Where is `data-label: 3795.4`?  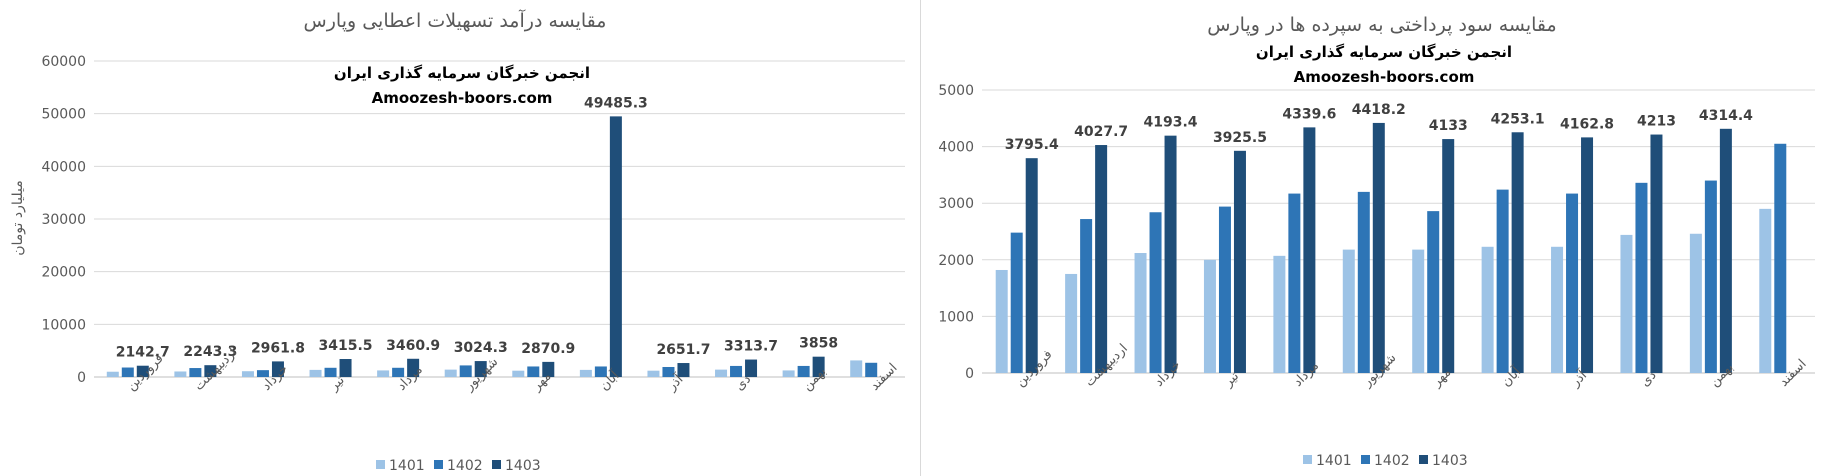
data-label: 3795.4 is located at coordinates (1032, 145).